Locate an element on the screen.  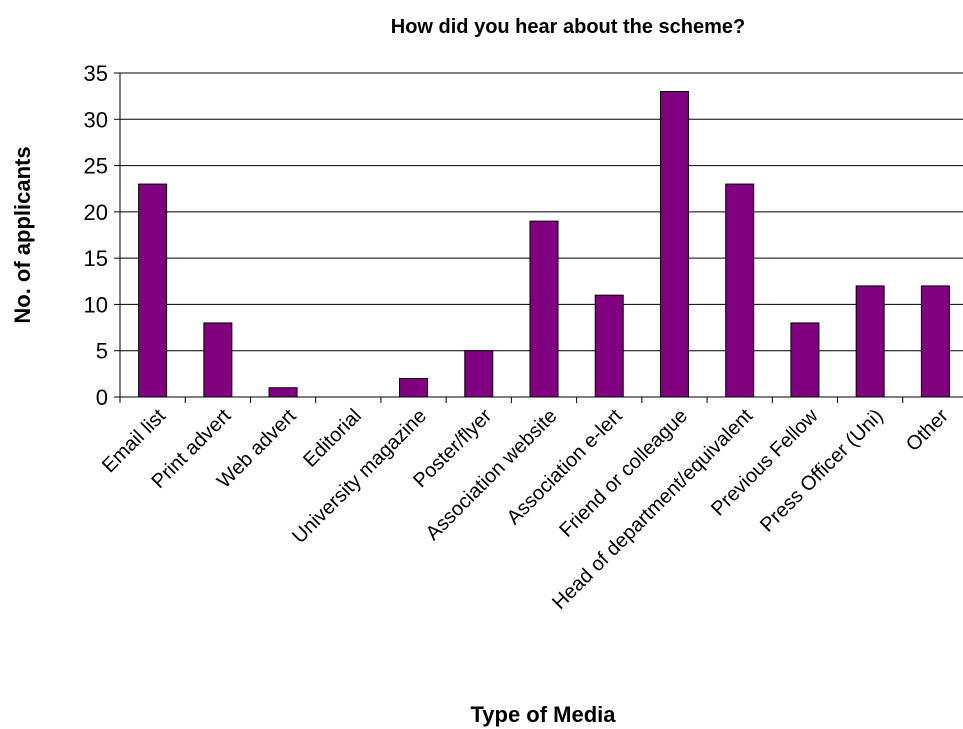
y-tick-label: 25 is located at coordinates (96, 166).